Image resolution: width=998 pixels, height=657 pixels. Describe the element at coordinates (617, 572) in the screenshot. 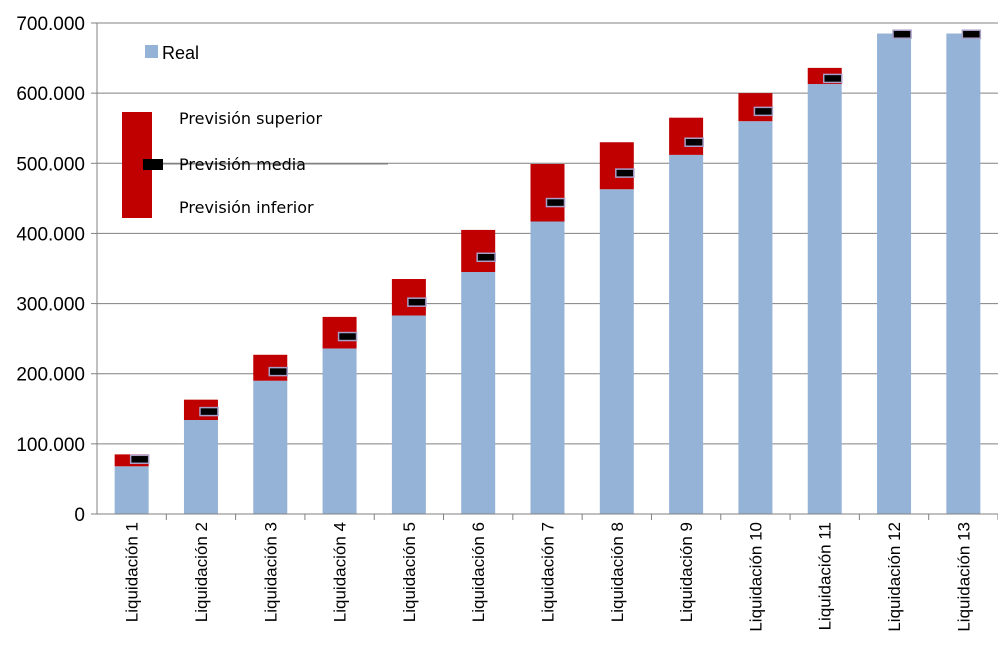

I see `x-tick-label: Liquidación 8` at that location.